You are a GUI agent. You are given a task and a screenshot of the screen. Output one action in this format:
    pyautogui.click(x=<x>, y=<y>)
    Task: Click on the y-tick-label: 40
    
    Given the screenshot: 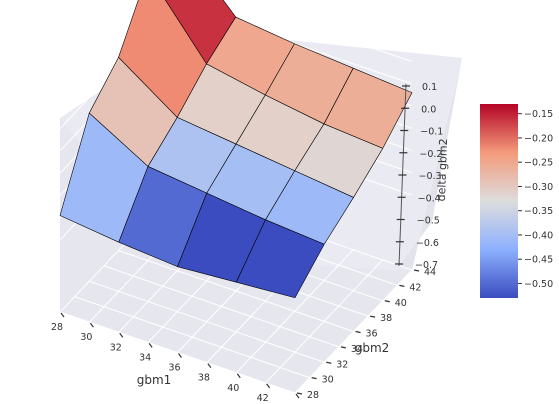 What is the action you would take?
    pyautogui.click(x=401, y=303)
    